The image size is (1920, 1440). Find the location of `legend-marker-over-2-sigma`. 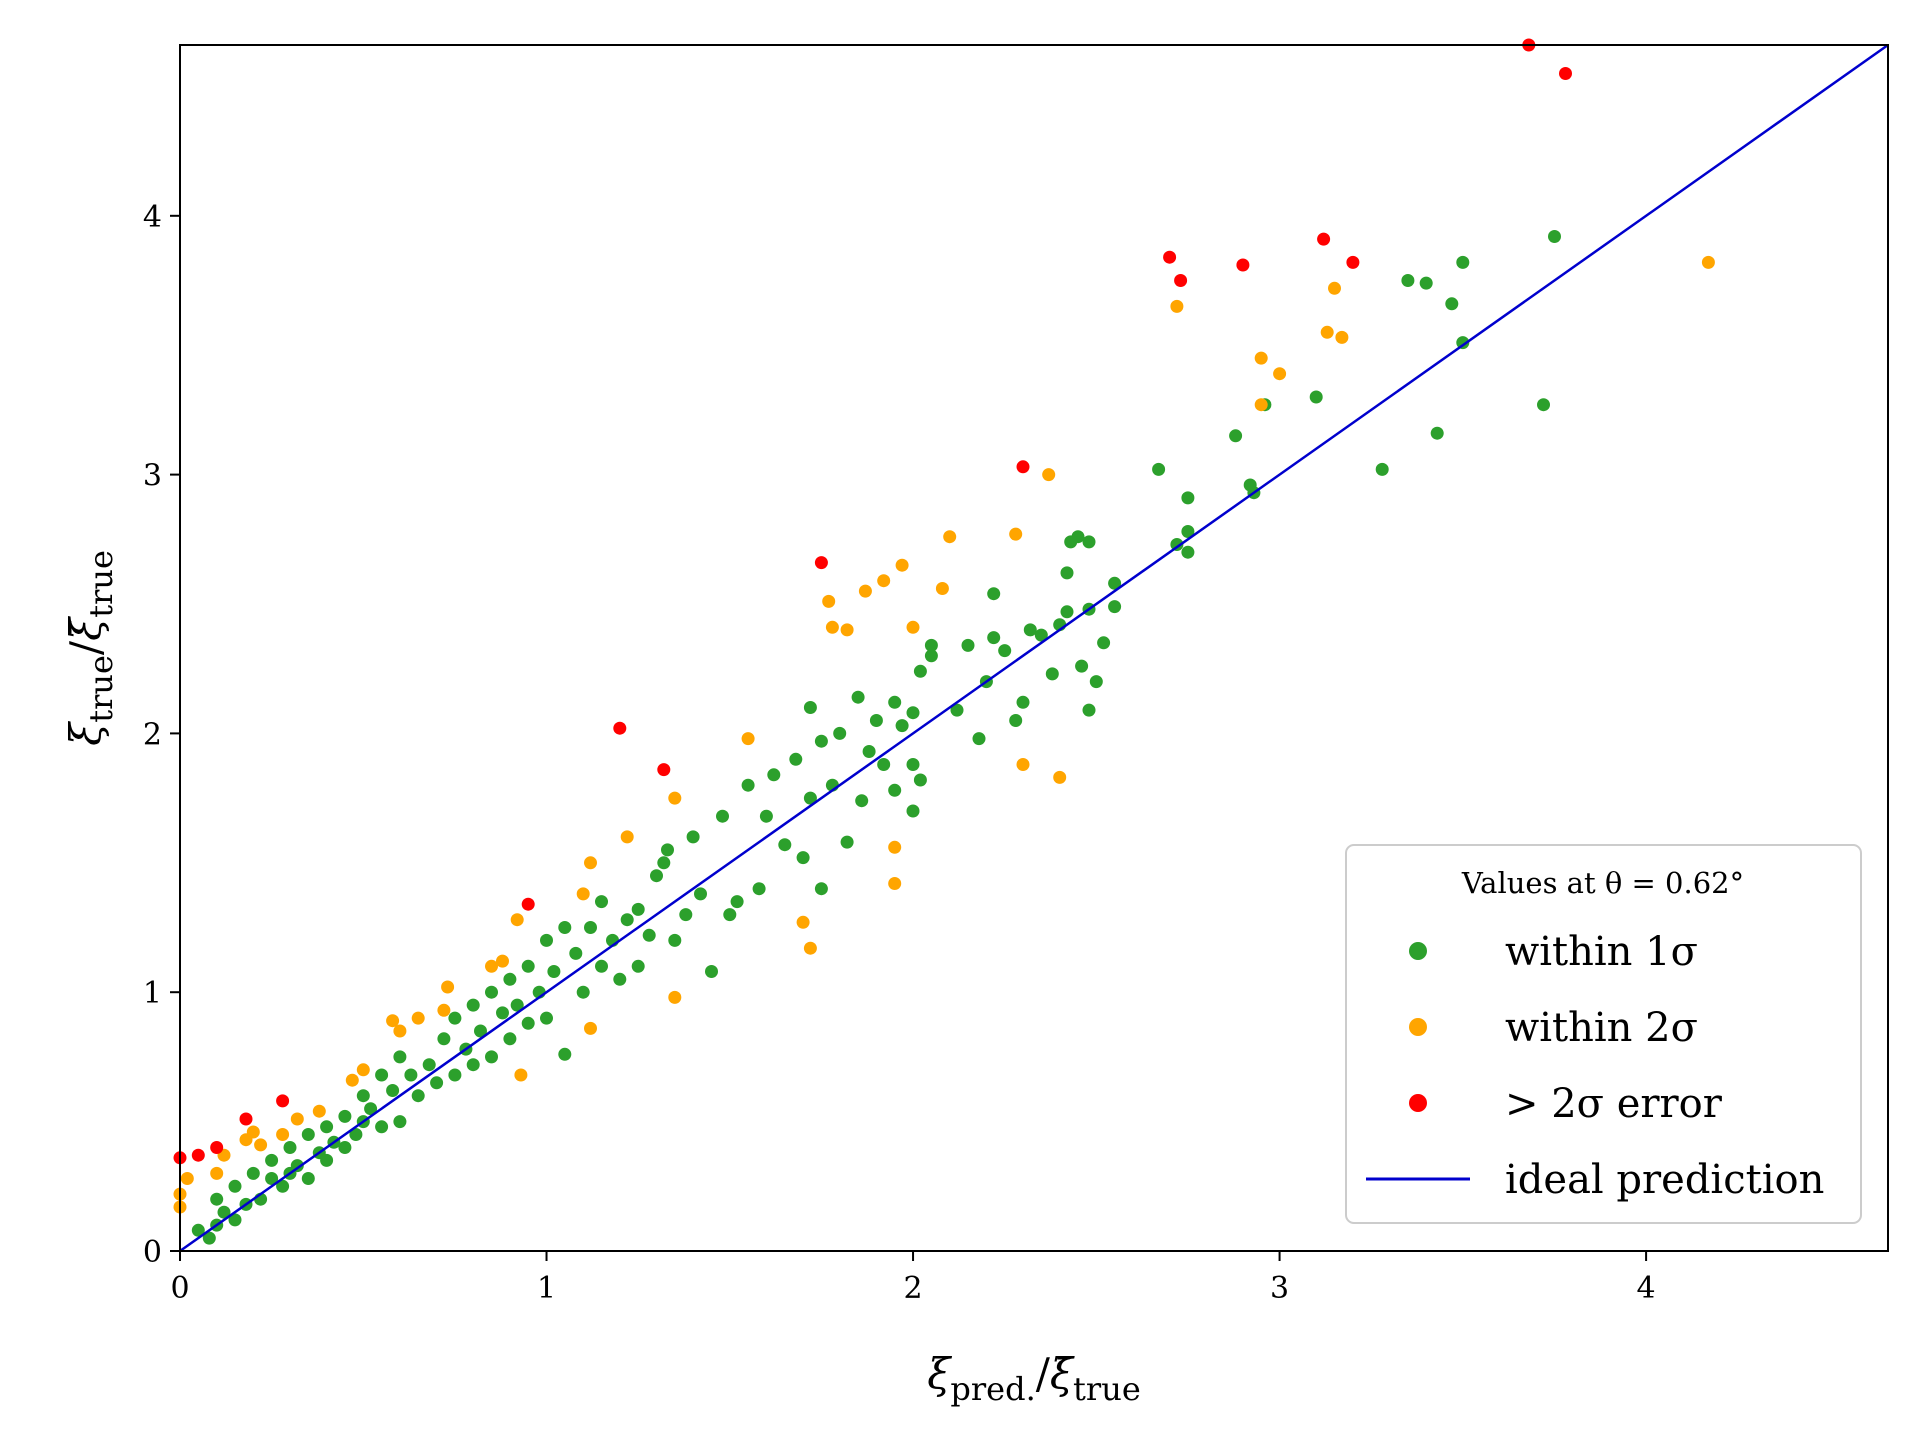

legend-marker-over-2-sigma is located at coordinates (1418, 1103).